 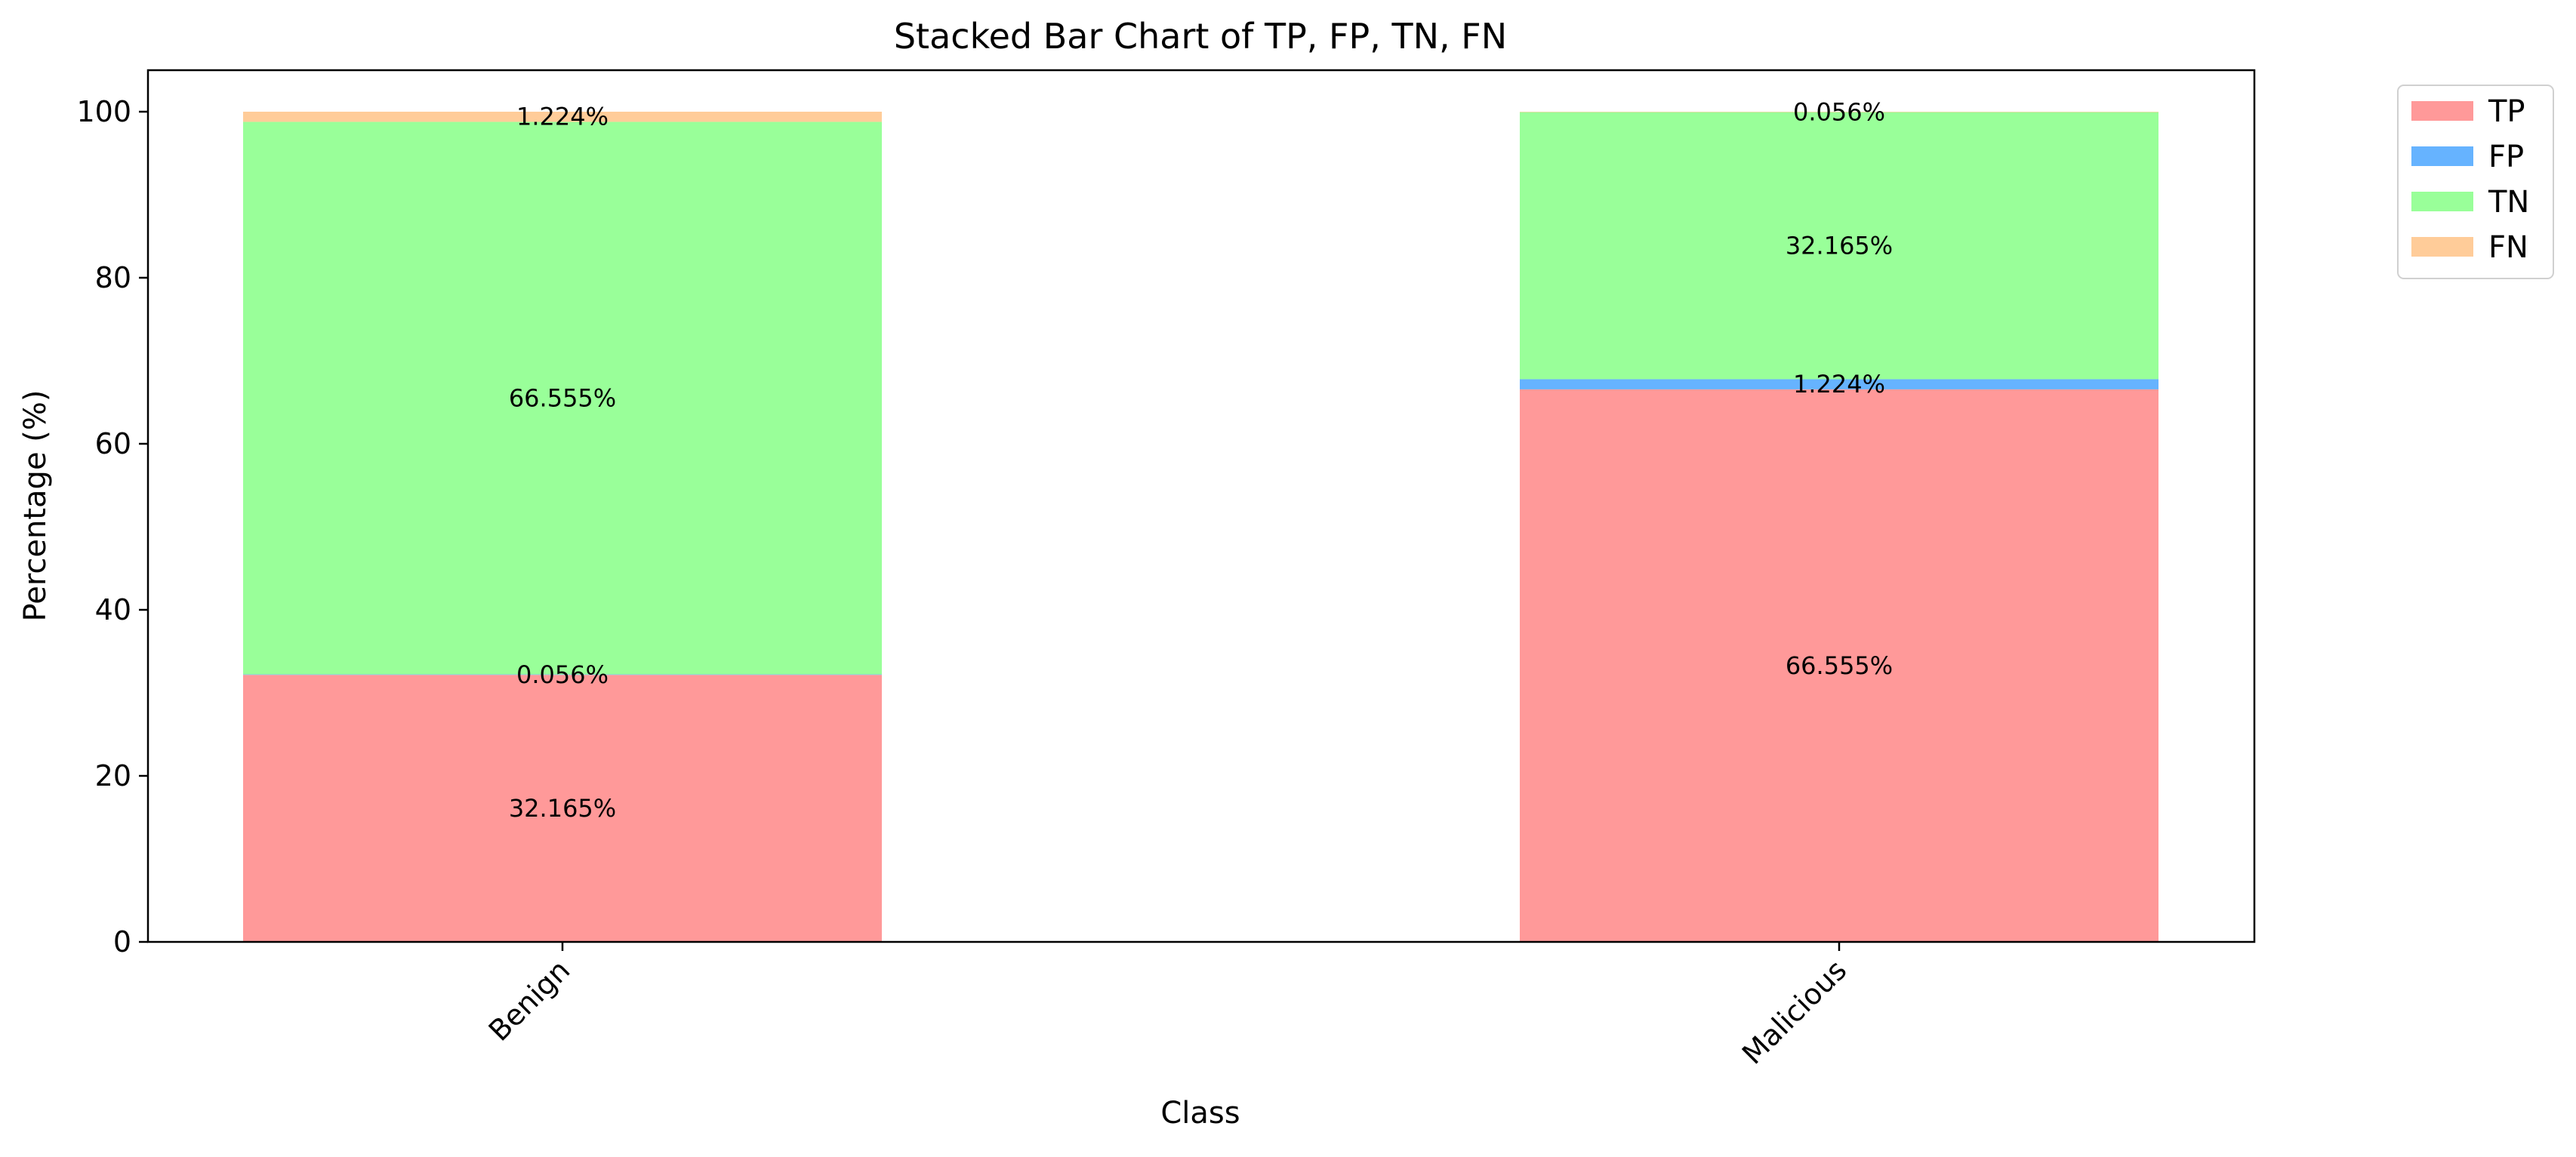 What do you see at coordinates (113, 277) in the screenshot?
I see `y-tick-label: 80` at bounding box center [113, 277].